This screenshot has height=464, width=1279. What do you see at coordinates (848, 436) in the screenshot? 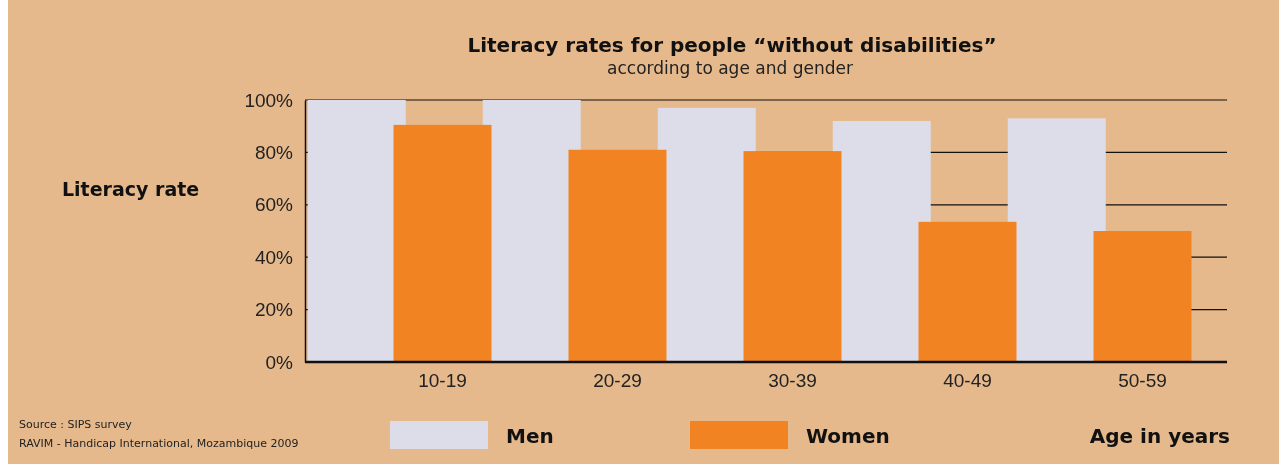
I see `legend-label: Women` at bounding box center [848, 436].